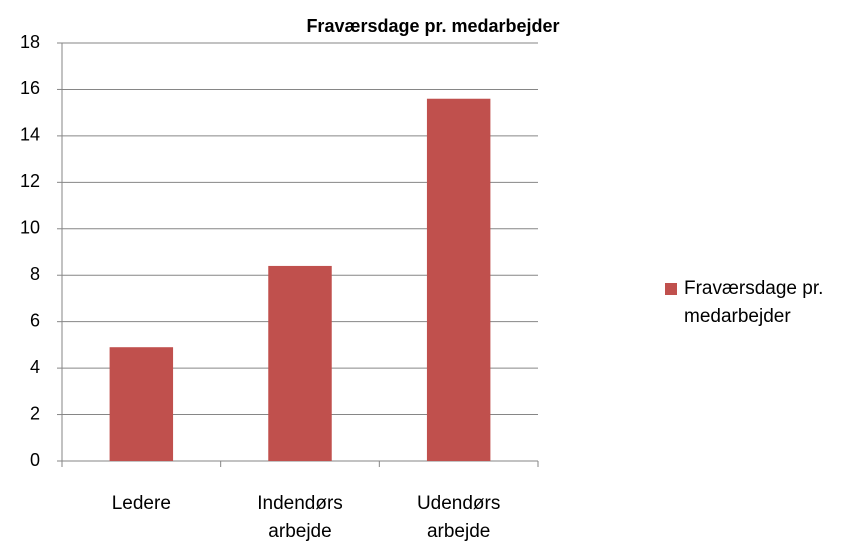 The width and height of the screenshot is (859, 549). I want to click on y-tick-label: 0, so click(35, 460).